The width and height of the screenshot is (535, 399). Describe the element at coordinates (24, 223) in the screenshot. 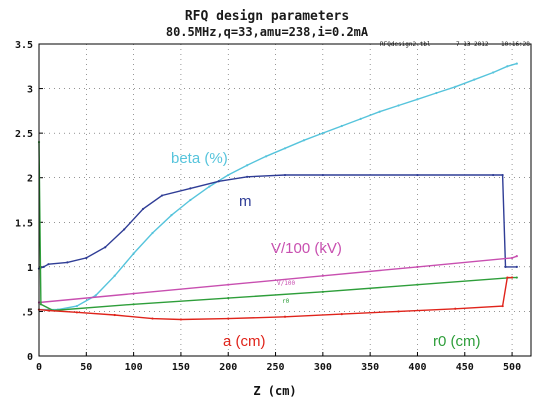

I see `y-tick-label: 1.5` at that location.